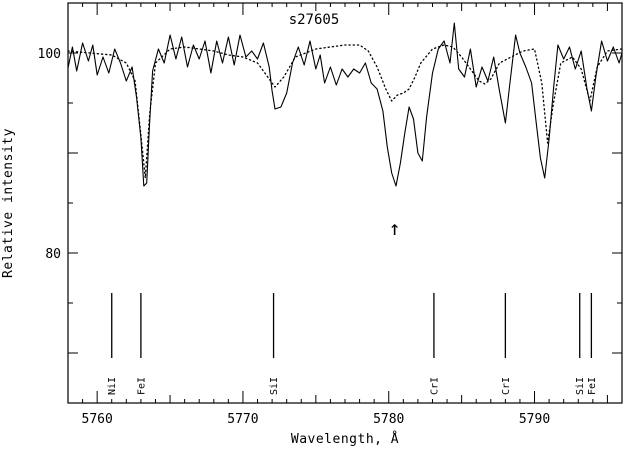 The image size is (624, 449). Describe the element at coordinates (395, 228) in the screenshot. I see `dib-arrow-annotation: ↑` at that location.